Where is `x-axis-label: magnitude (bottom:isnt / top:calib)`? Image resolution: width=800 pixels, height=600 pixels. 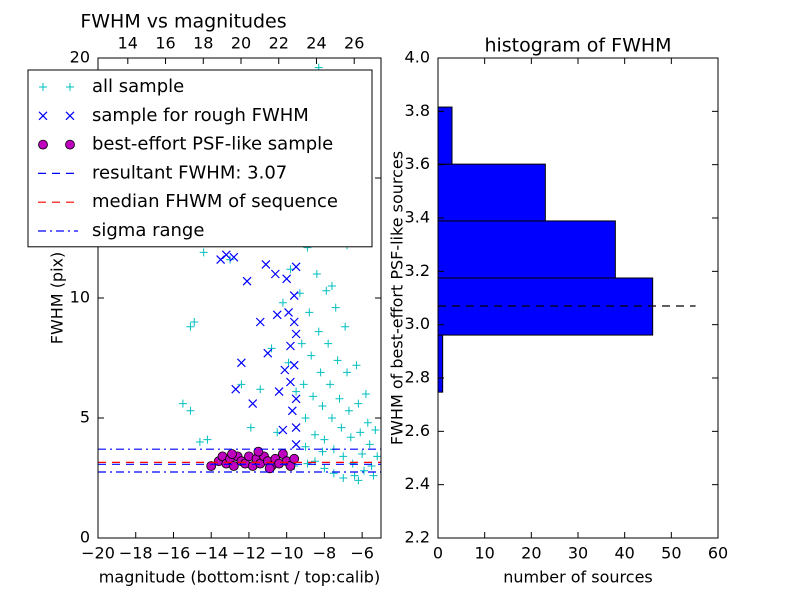
x-axis-label: magnitude (bottom:isnt / top:calib) is located at coordinates (239, 577).